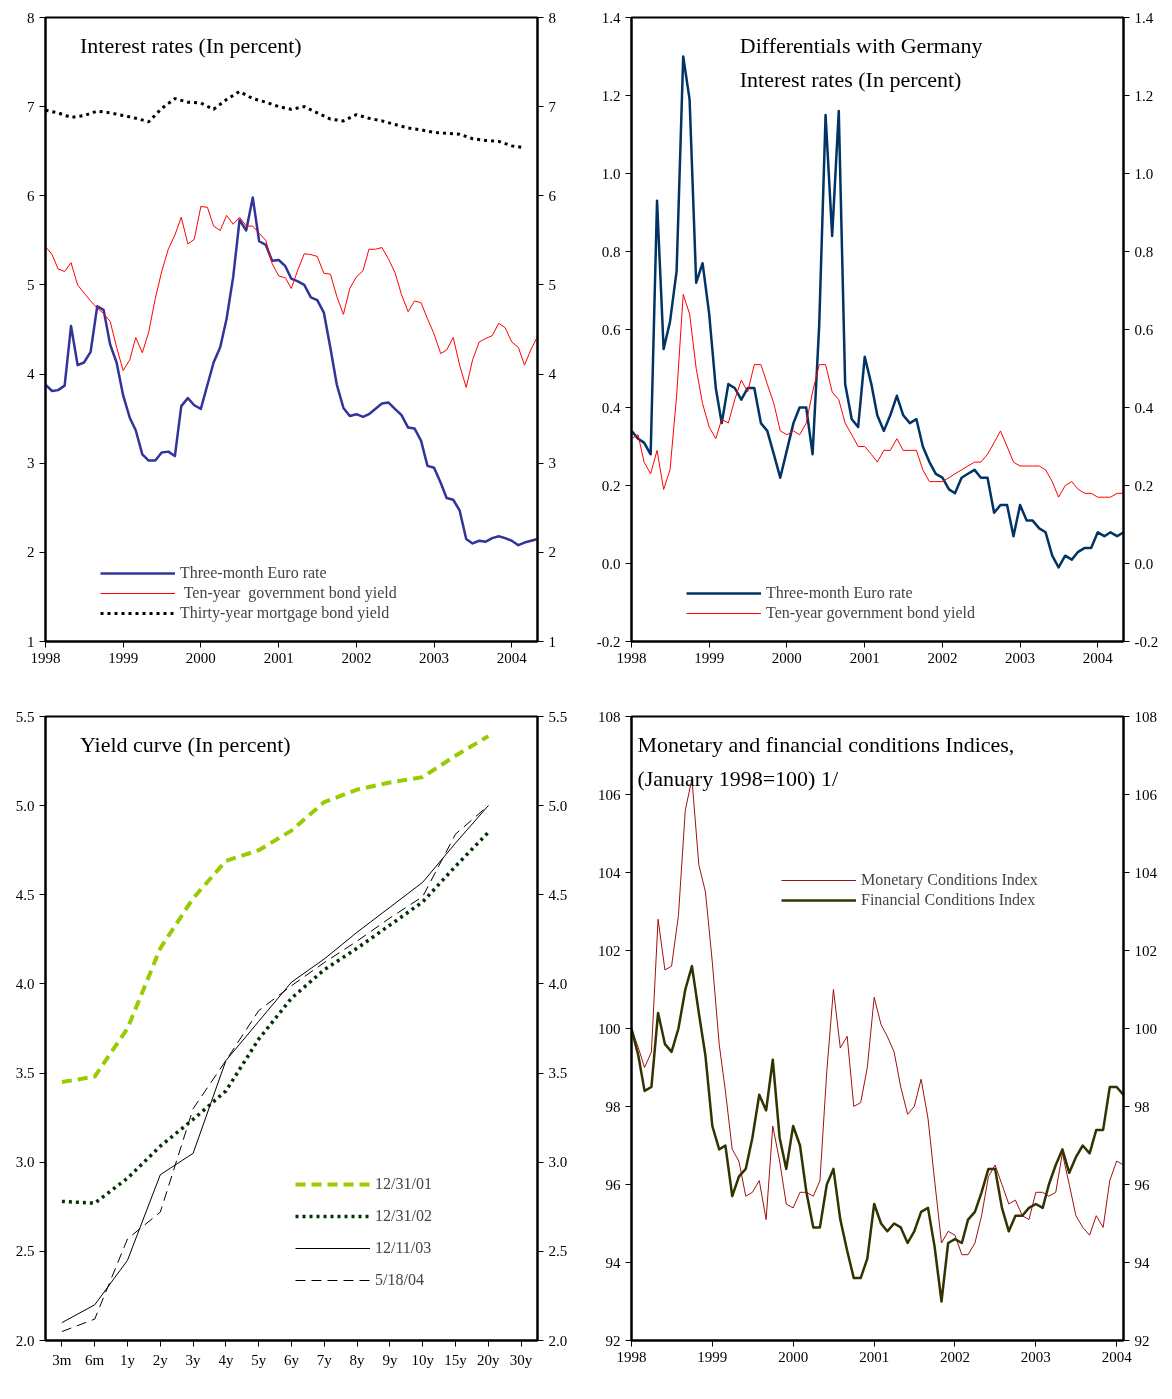 The height and width of the screenshot is (1399, 1172). I want to click on y2-tick-label: 5, so click(552, 284).